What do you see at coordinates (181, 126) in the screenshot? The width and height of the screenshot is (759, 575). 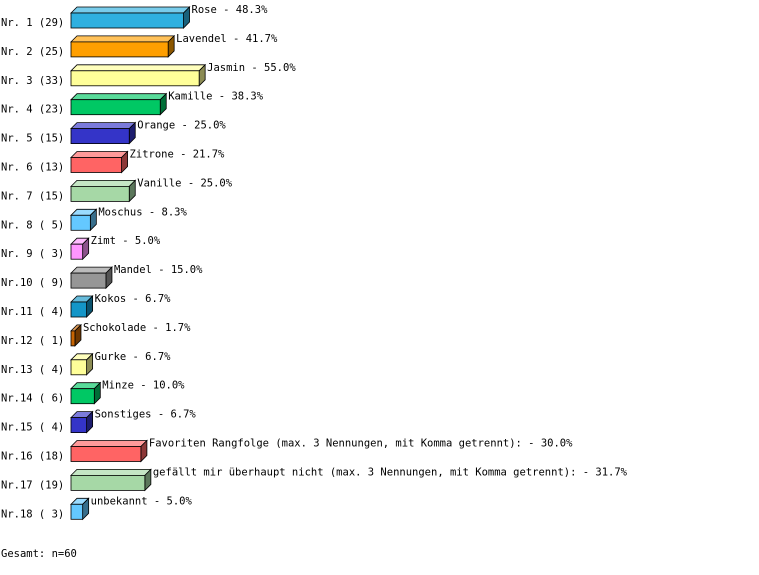 I see `bar-label: Orange - 25.0%` at bounding box center [181, 126].